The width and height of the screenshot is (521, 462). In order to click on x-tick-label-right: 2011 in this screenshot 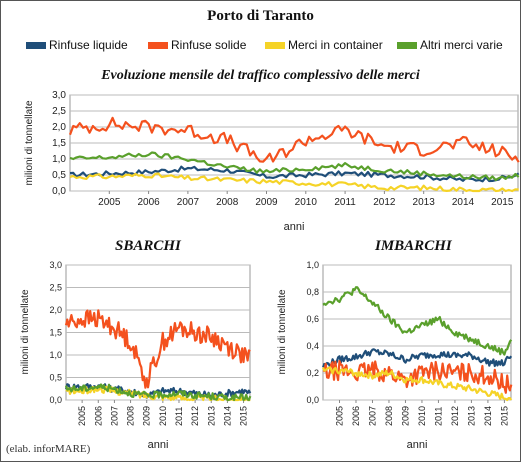, I will do `click(438, 416)`.